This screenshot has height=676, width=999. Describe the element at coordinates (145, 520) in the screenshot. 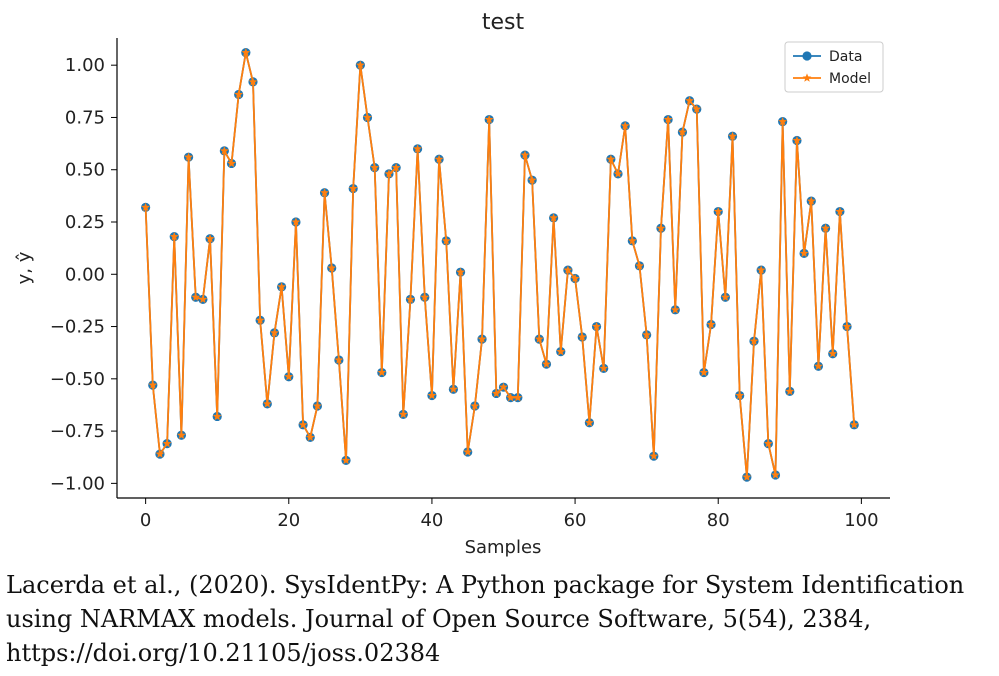

I see `x-tick-label: 0` at that location.